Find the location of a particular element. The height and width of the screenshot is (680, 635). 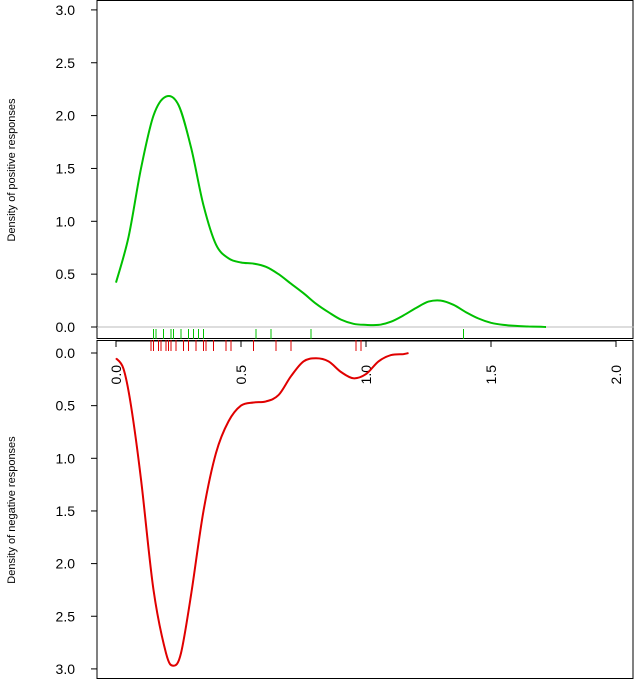

bottom-y-tick-label: 2.0 is located at coordinates (66, 564).